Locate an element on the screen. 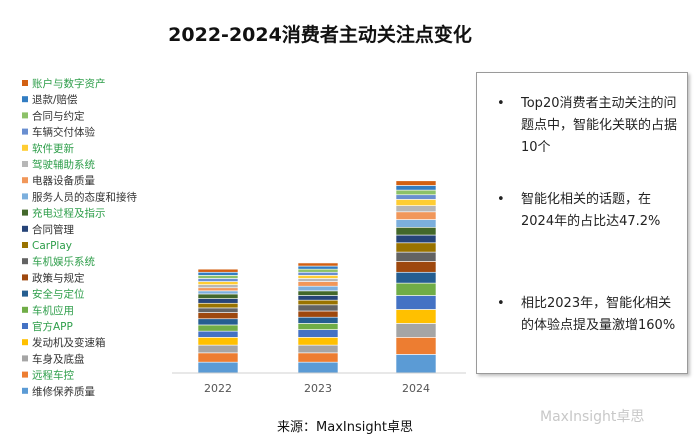 The height and width of the screenshot is (438, 700). legend-label: CarPlay is located at coordinates (52, 246).